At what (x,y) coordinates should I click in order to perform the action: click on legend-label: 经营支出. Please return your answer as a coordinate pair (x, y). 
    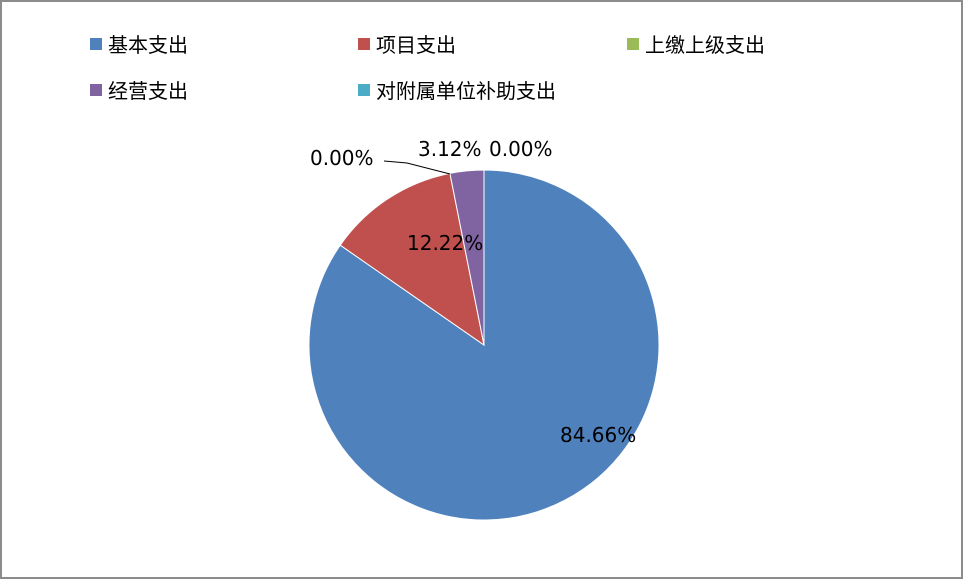
    Looking at the image, I should click on (148, 91).